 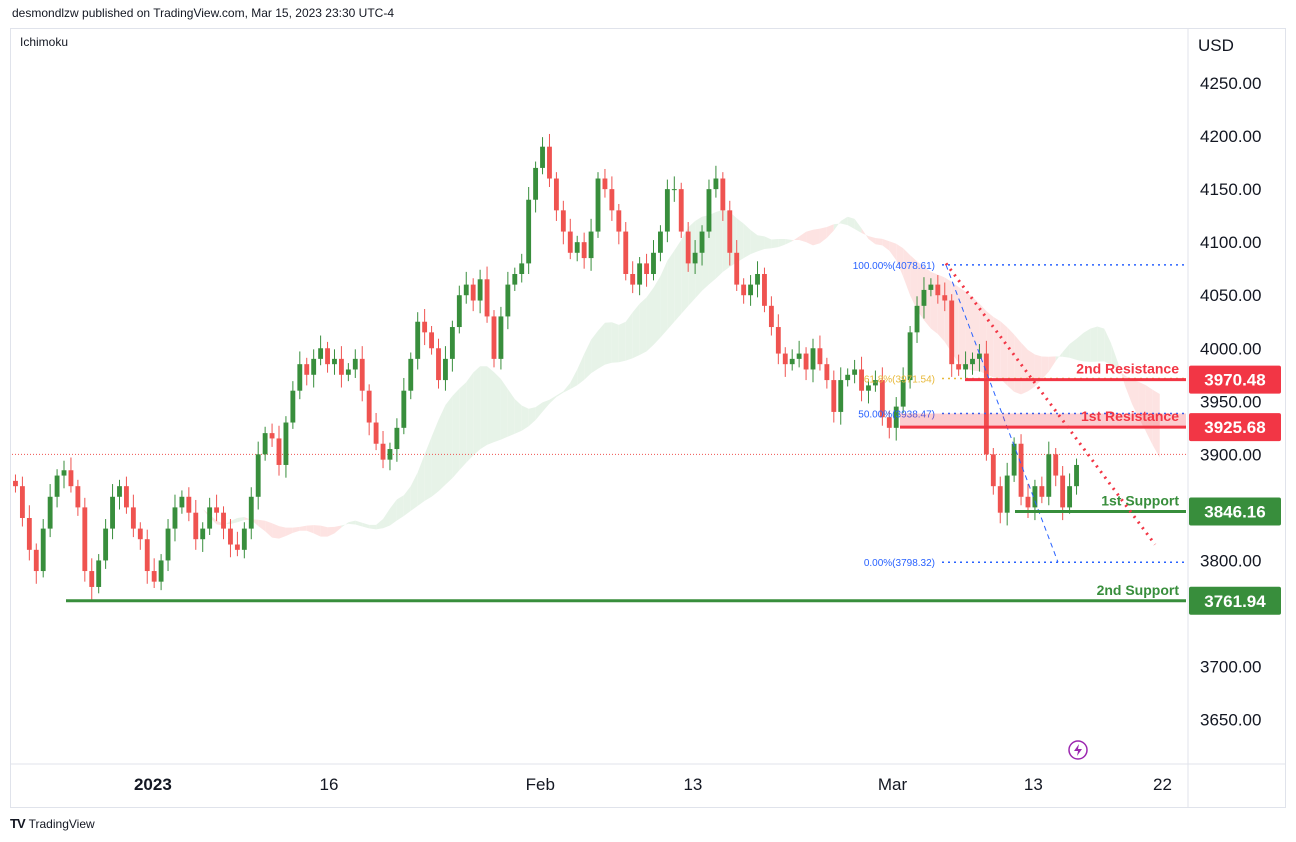 I want to click on x-tick-label: 2023, so click(x=153, y=784).